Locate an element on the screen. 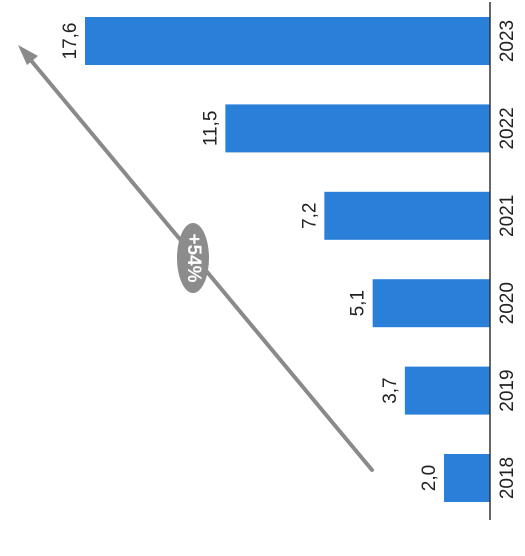  growth-badge: +54% is located at coordinates (193, 258).